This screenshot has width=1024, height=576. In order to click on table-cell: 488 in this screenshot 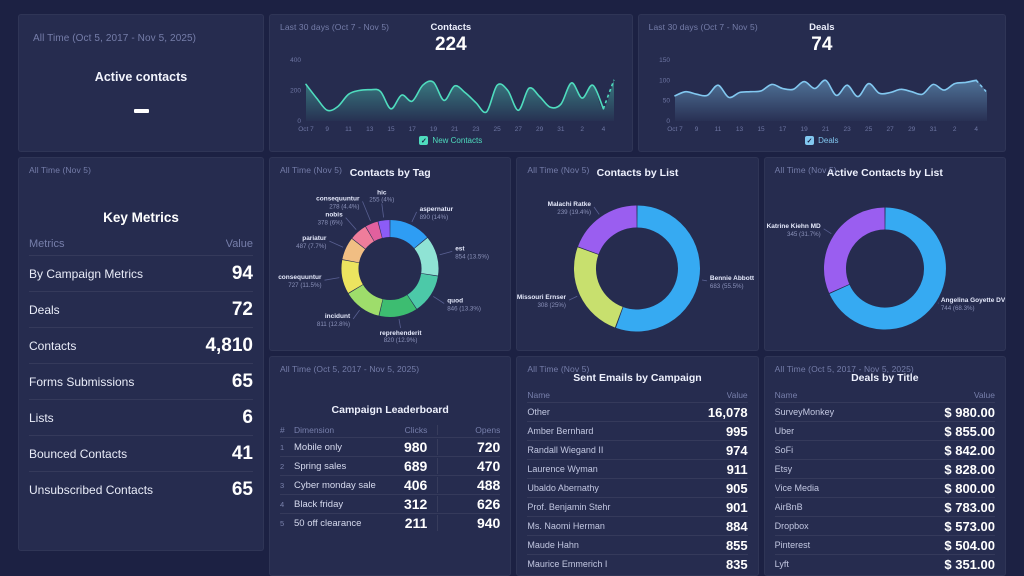, I will do `click(488, 485)`.